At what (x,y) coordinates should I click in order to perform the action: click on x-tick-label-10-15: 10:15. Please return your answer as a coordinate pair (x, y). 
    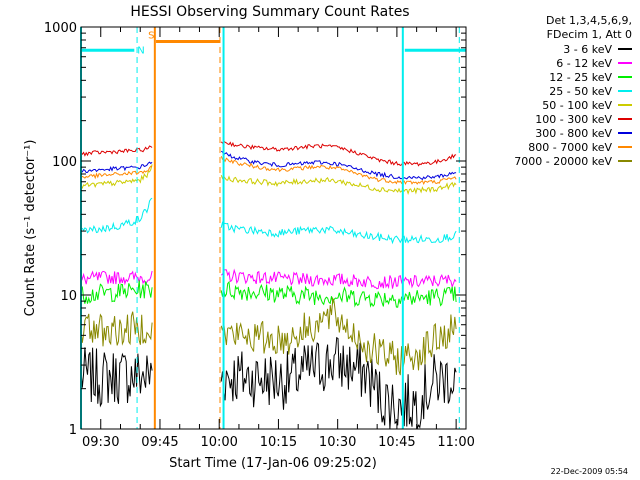
    Looking at the image, I should click on (278, 442).